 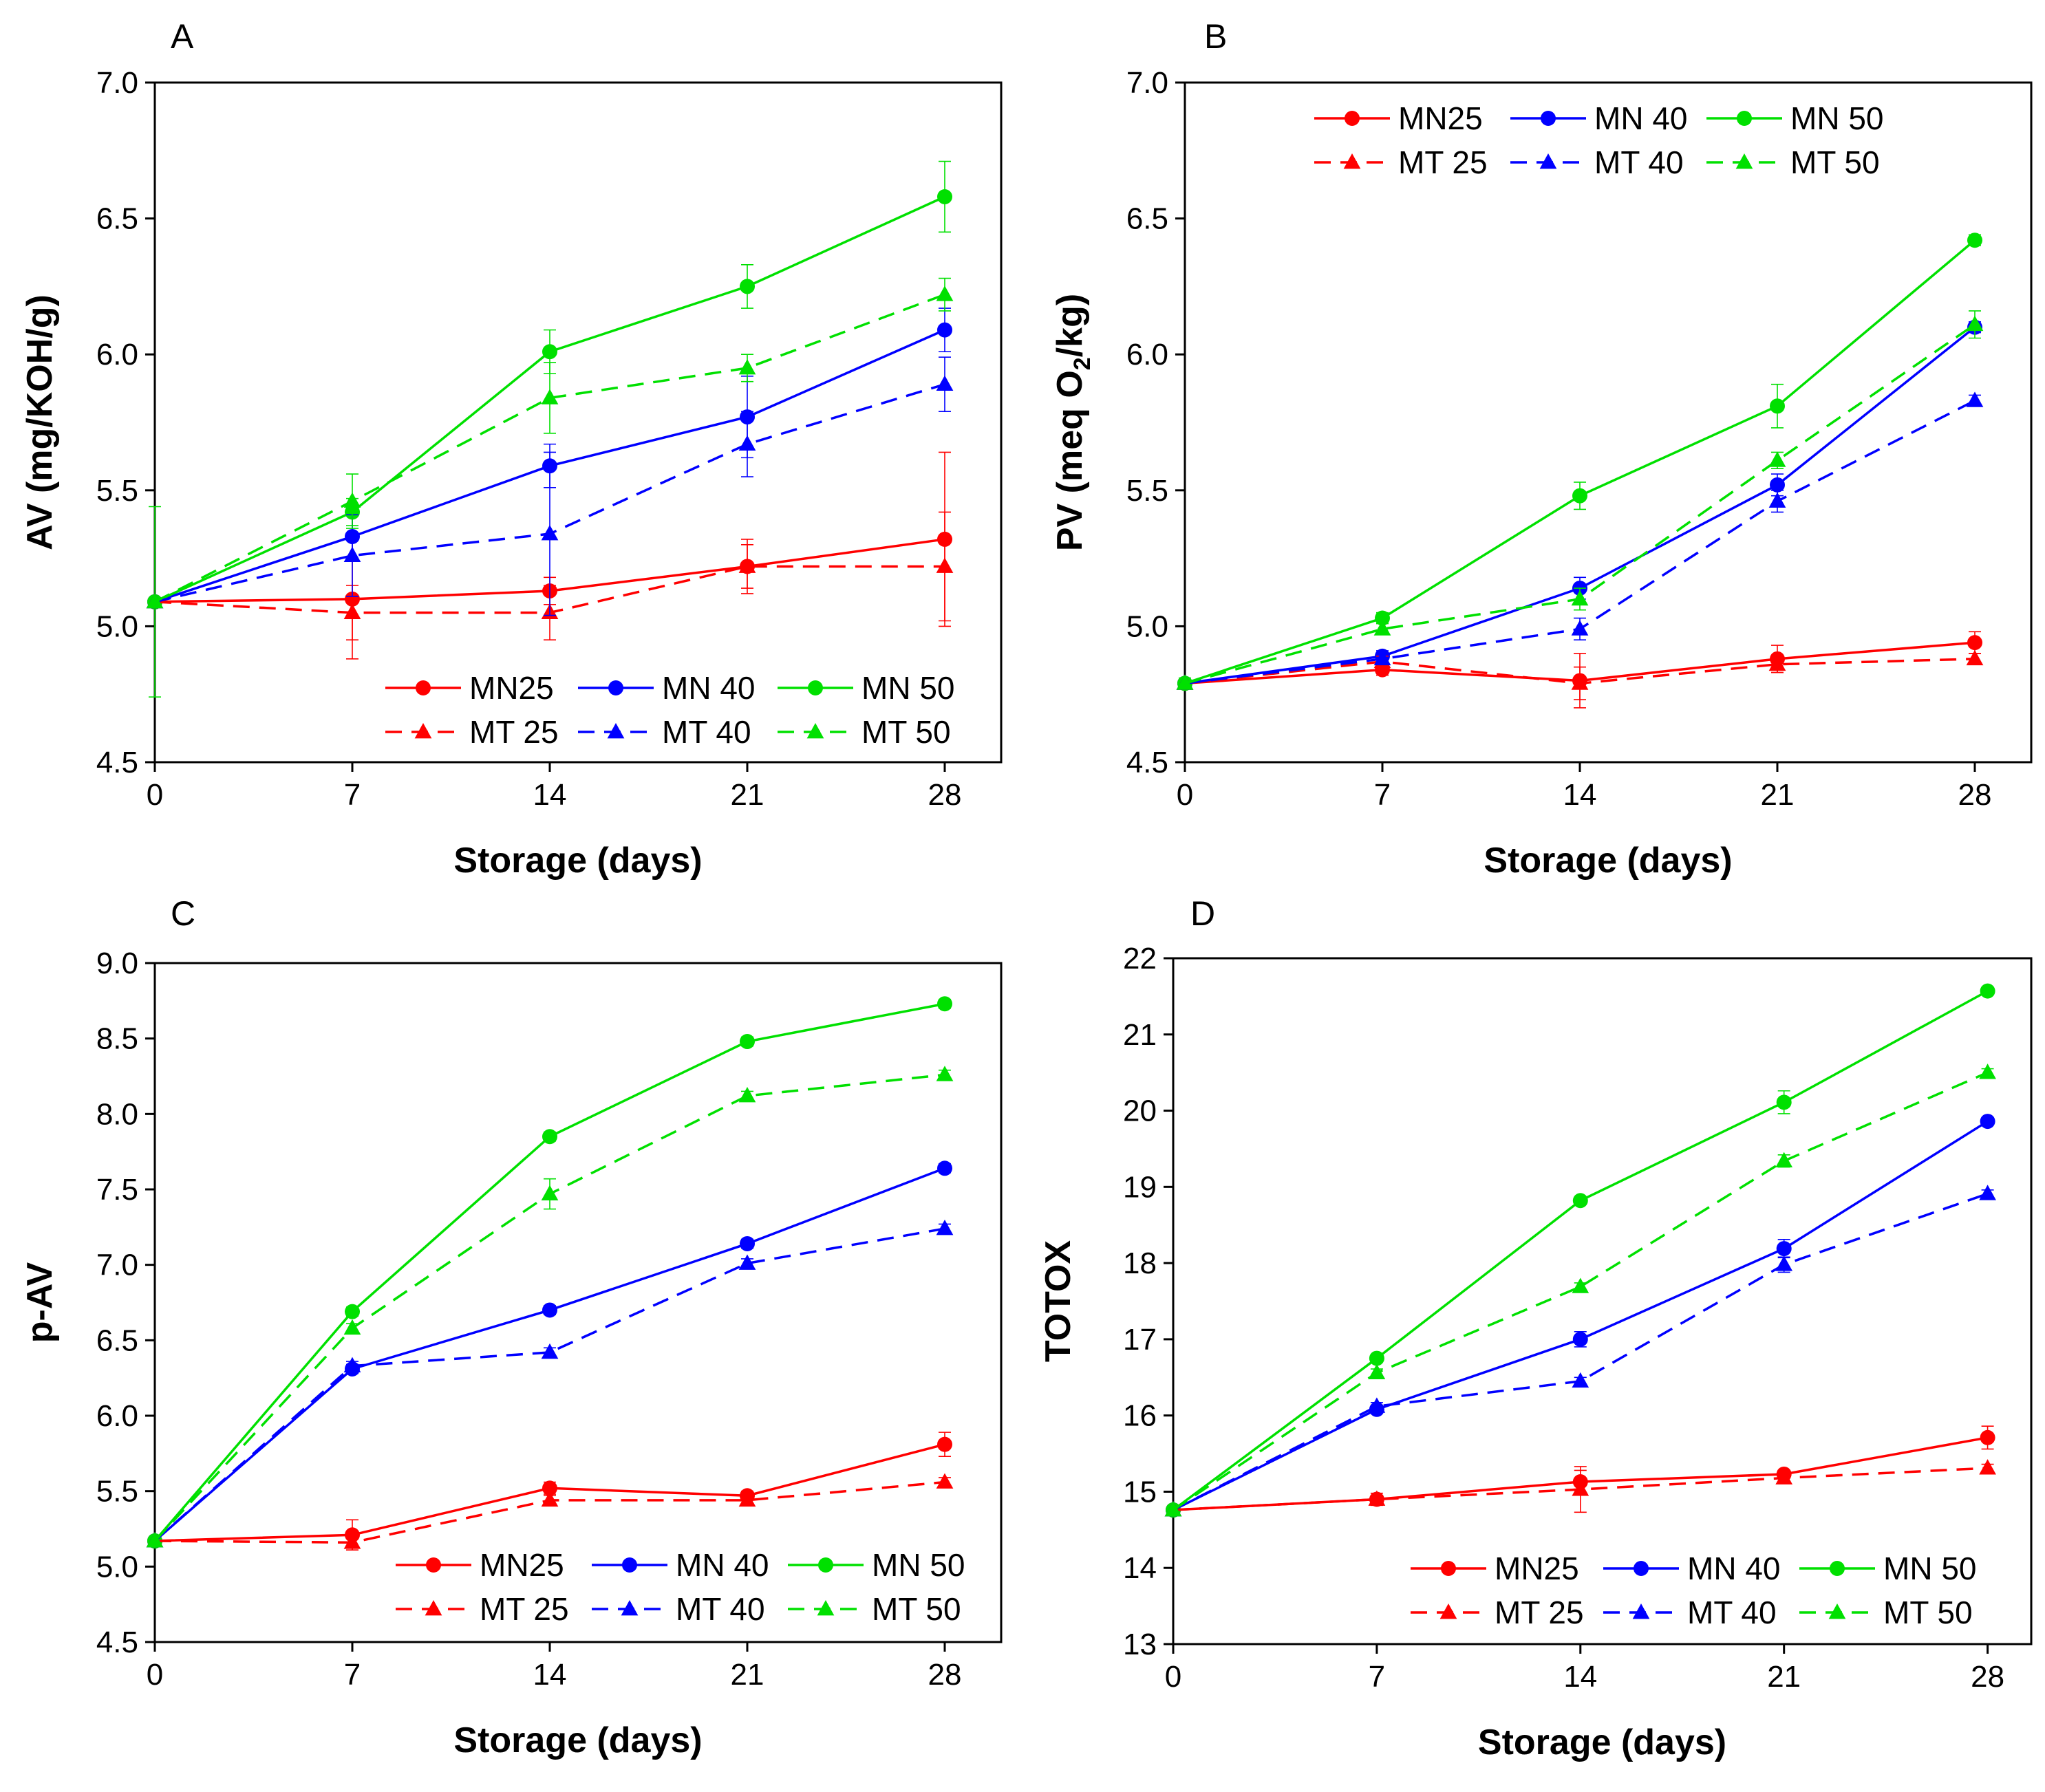 What do you see at coordinates (1140, 1492) in the screenshot?
I see `y-tick-label: 15` at bounding box center [1140, 1492].